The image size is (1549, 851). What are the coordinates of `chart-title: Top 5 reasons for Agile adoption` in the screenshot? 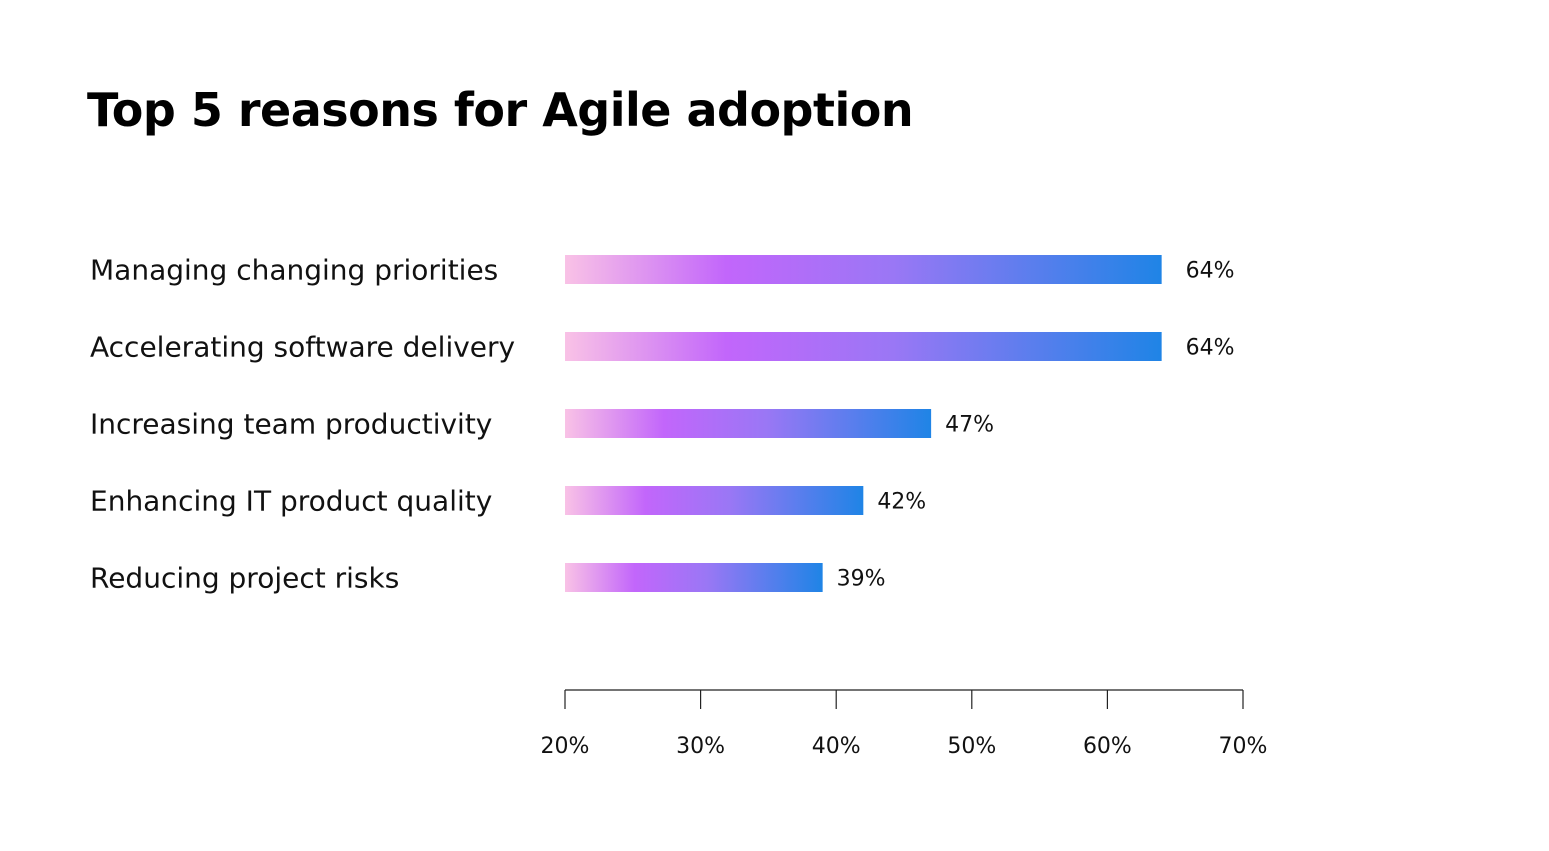 It's located at (500, 110).